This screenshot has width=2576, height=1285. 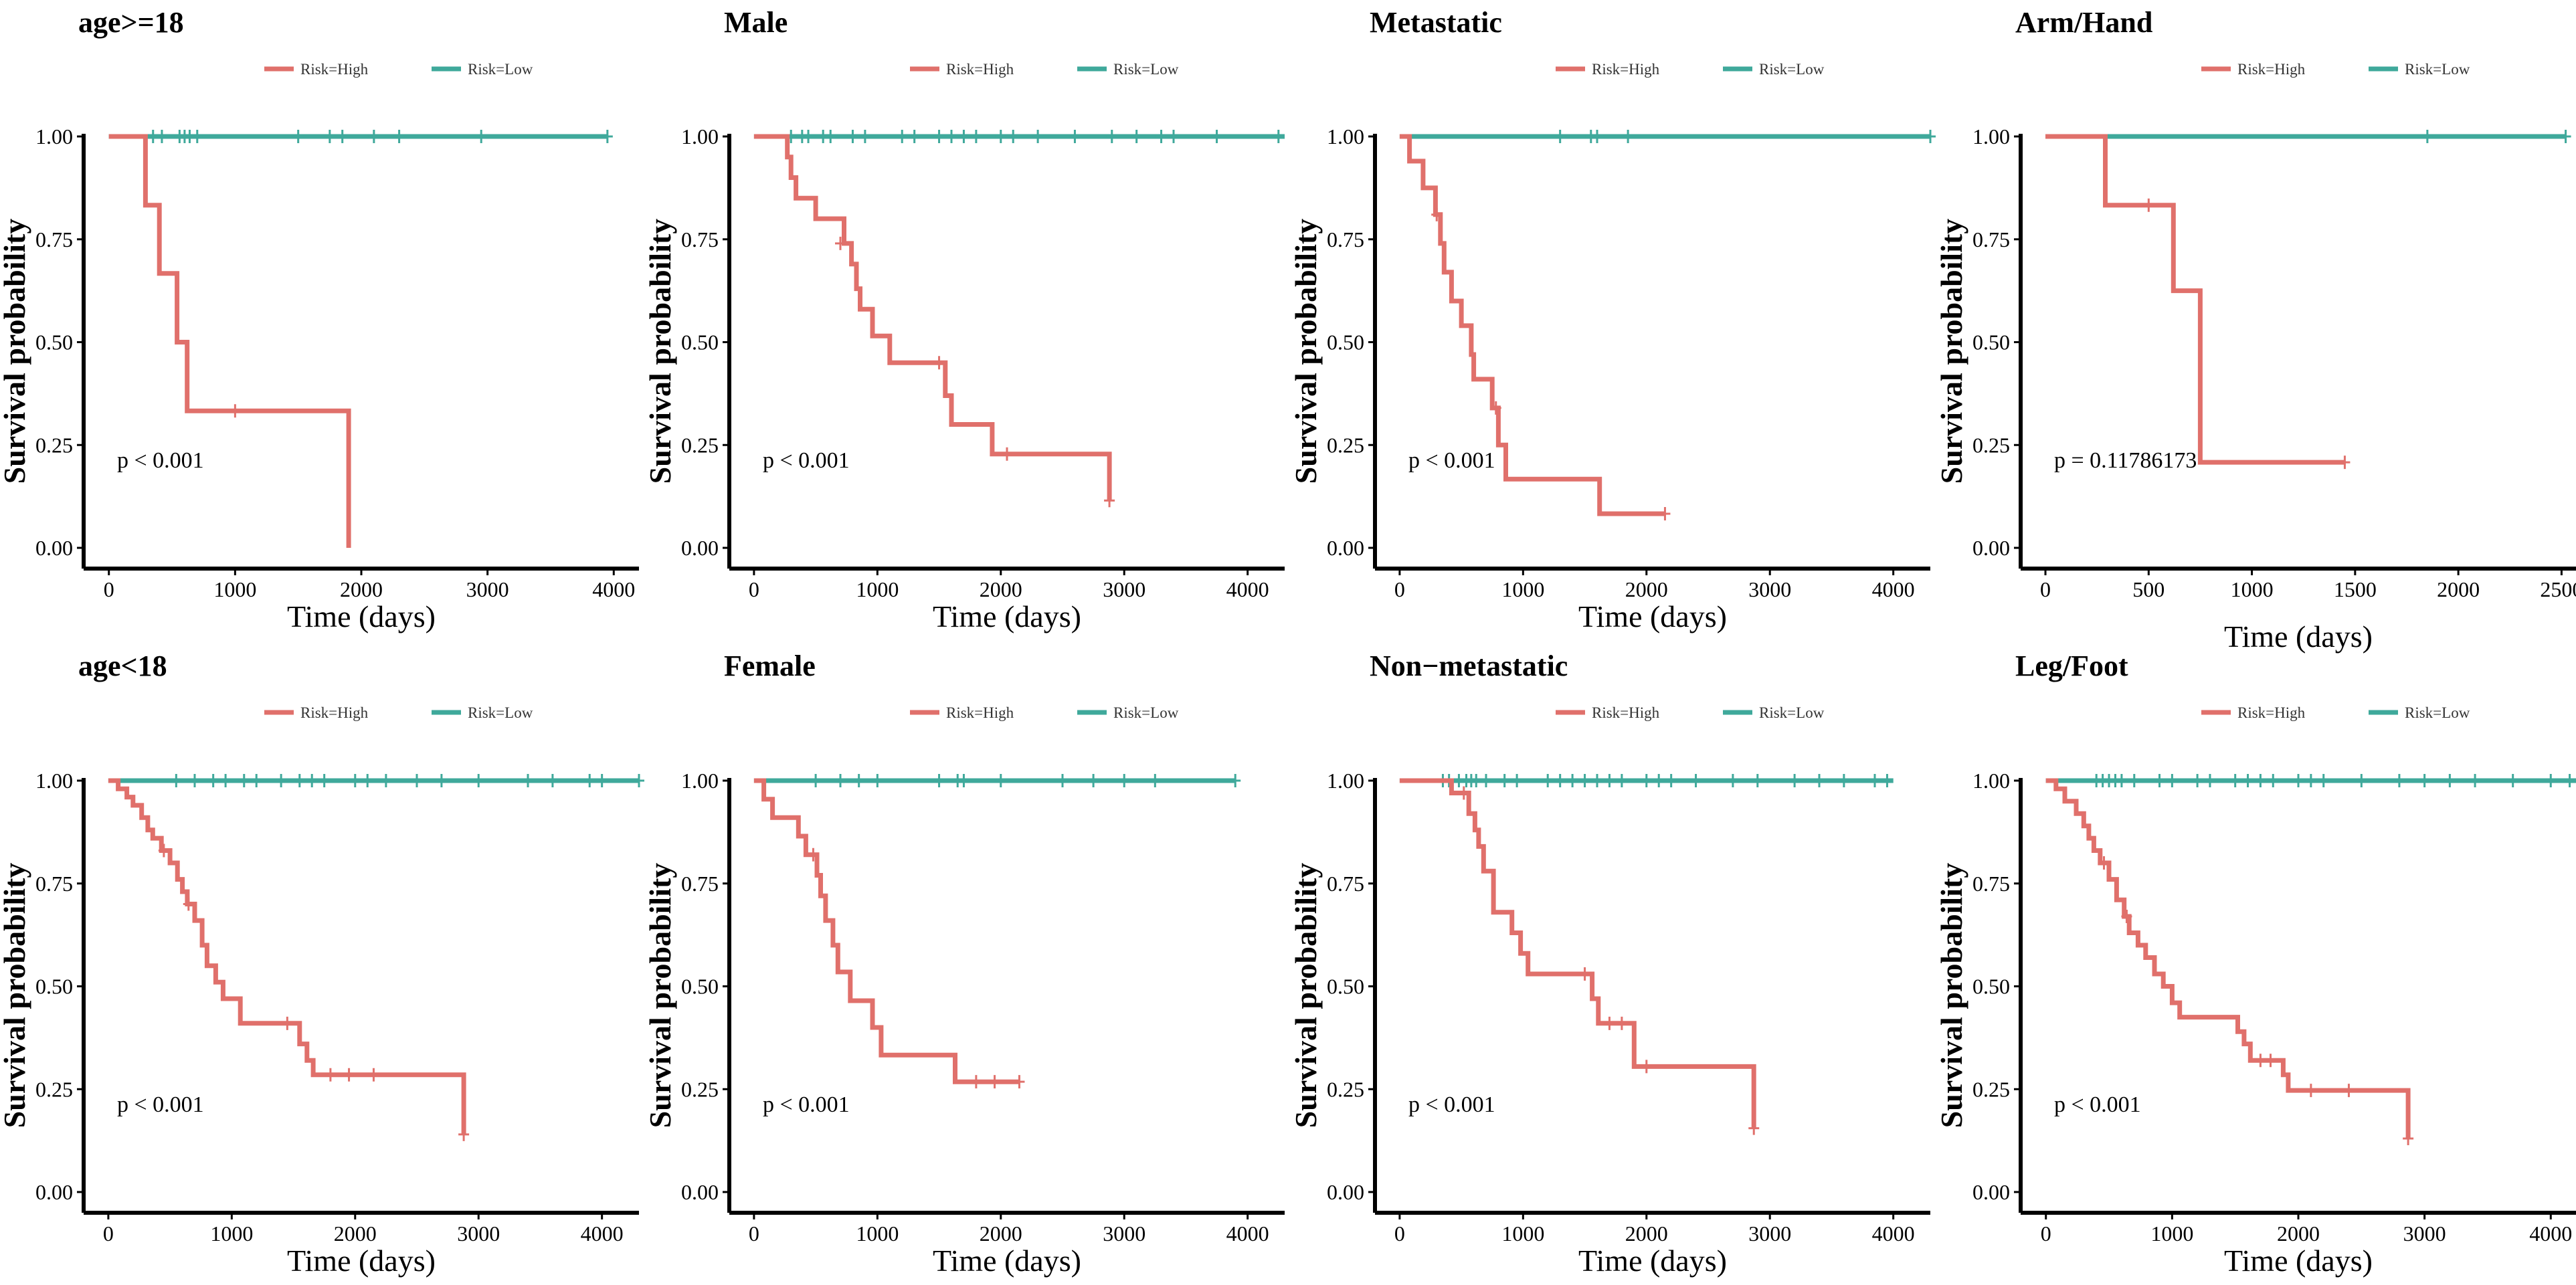 What do you see at coordinates (122, 666) in the screenshot?
I see `panel-title: age<18` at bounding box center [122, 666].